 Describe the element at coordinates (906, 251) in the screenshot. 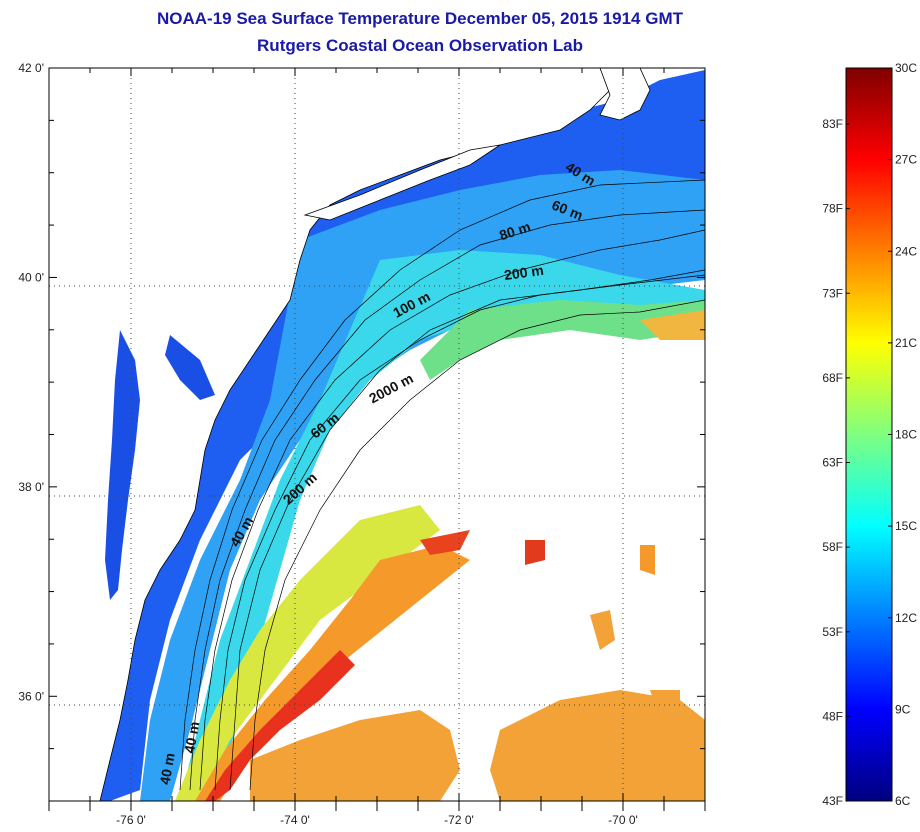

I see `colorbar-label-celsius: 24C` at that location.